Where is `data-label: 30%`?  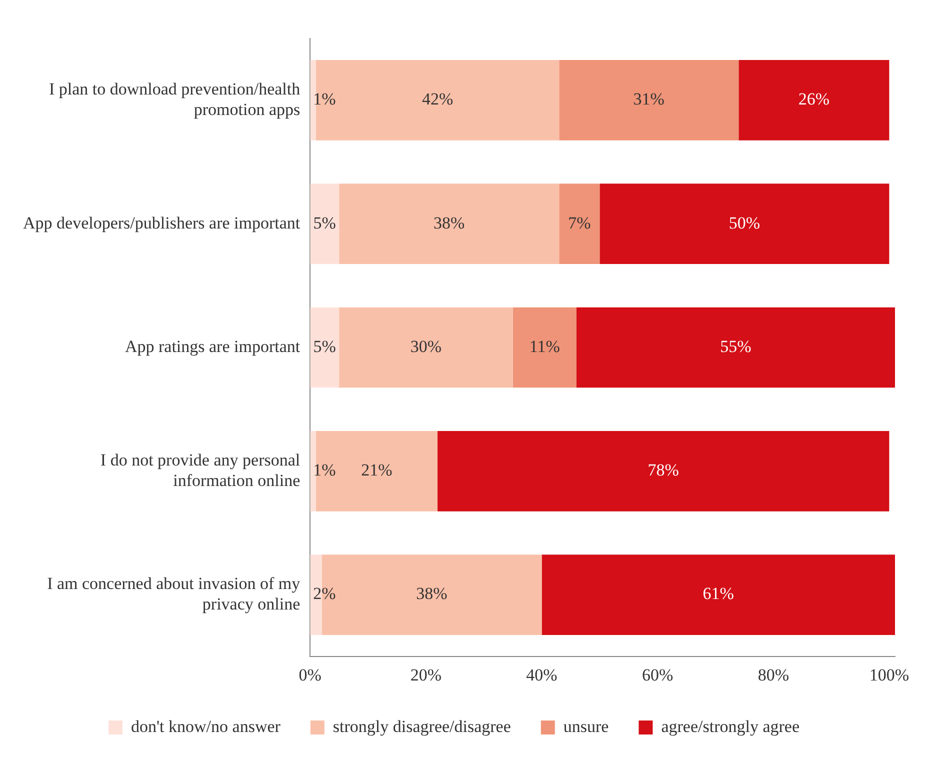
data-label: 30% is located at coordinates (426, 346).